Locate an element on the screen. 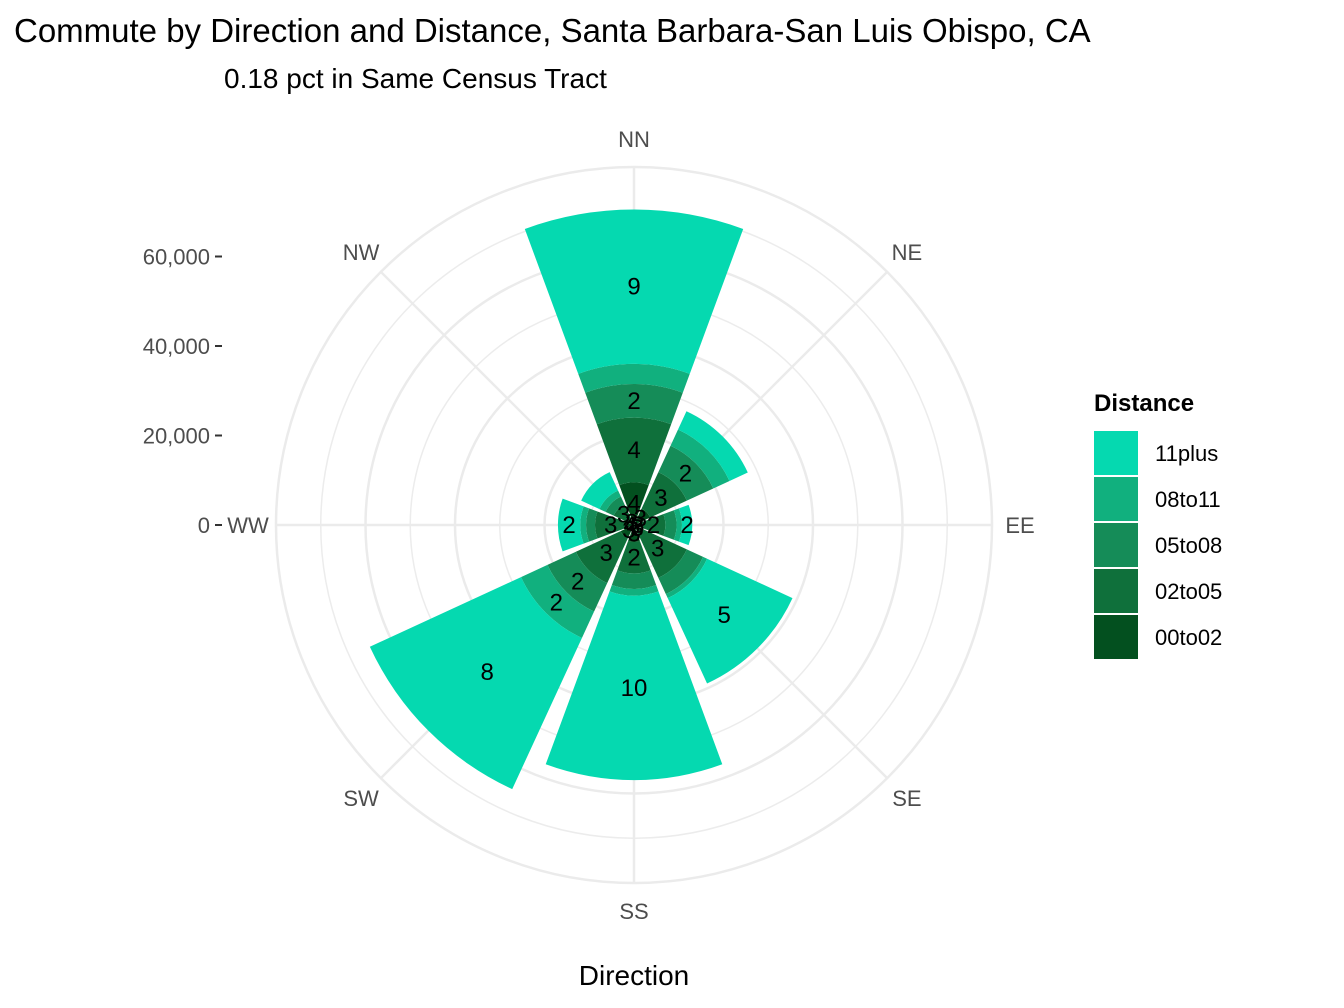 The image size is (1344, 1008). bar-segment-sw-05to08 is located at coordinates (577, 581).